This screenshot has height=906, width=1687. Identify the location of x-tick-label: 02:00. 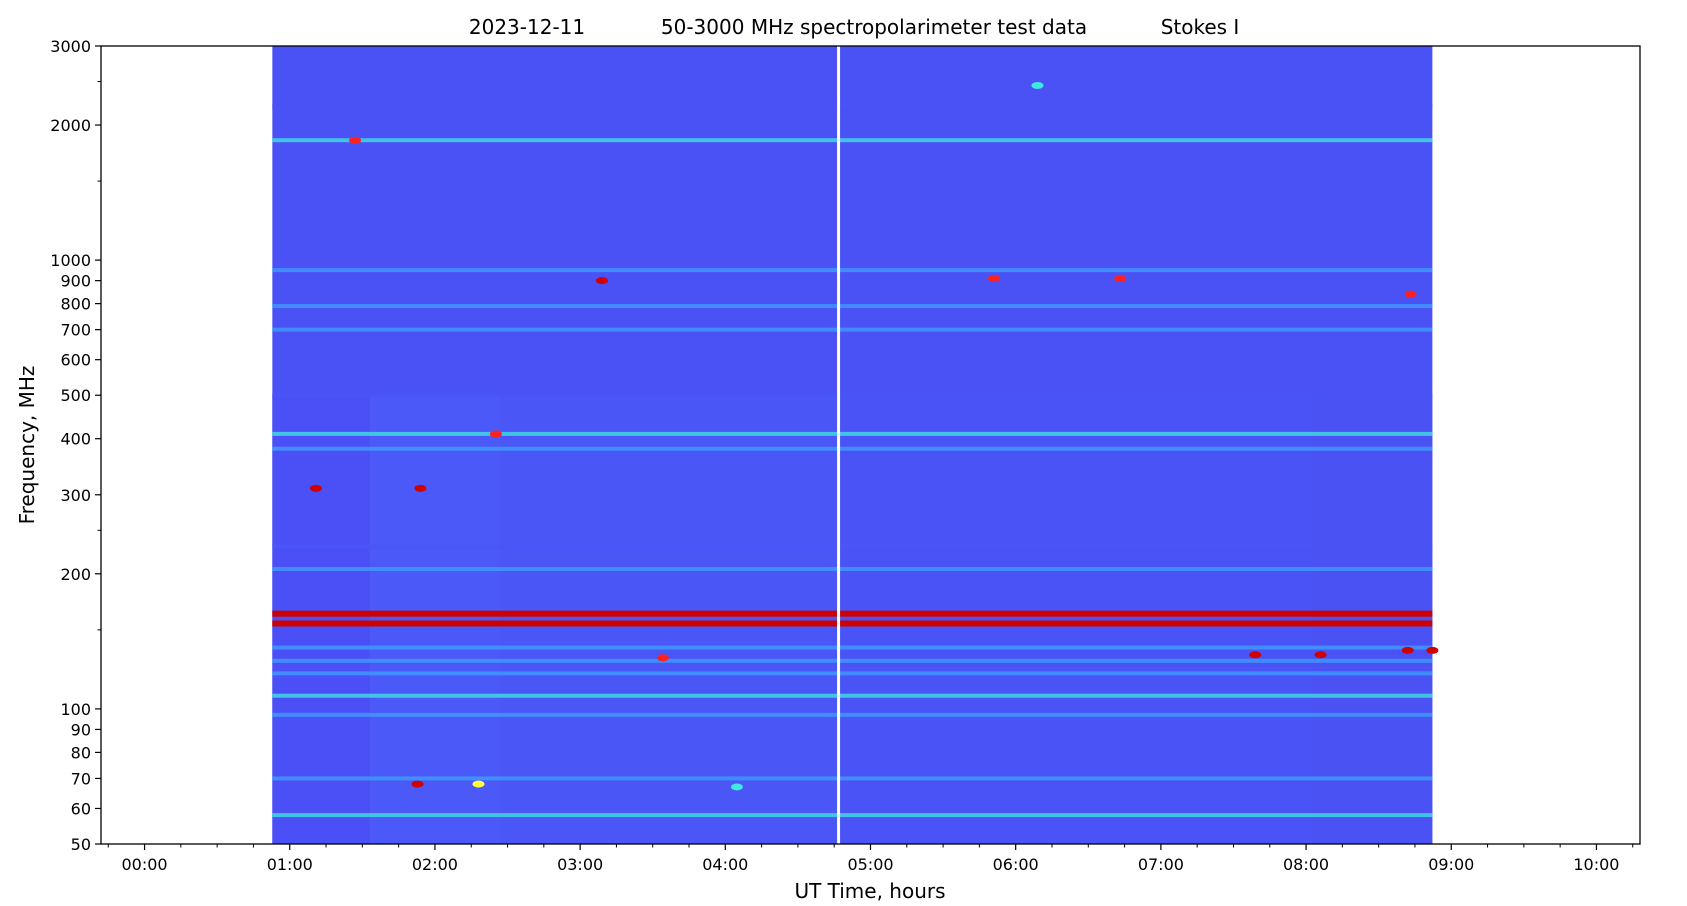
(435, 864).